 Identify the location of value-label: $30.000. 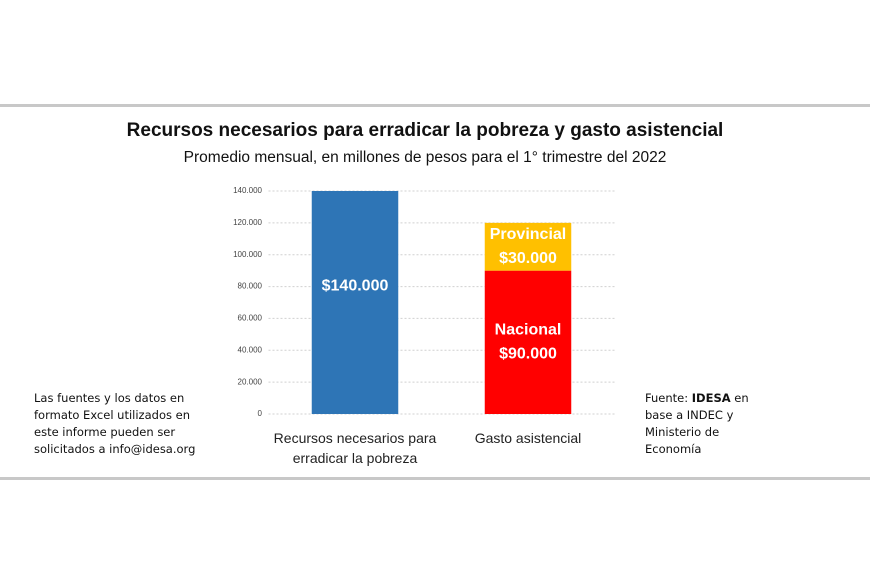
(528, 258).